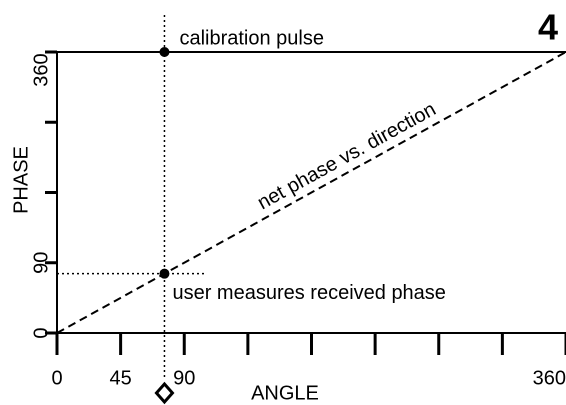 Image resolution: width=566 pixels, height=405 pixels. I want to click on x-axis-label: ANGLE, so click(285, 393).